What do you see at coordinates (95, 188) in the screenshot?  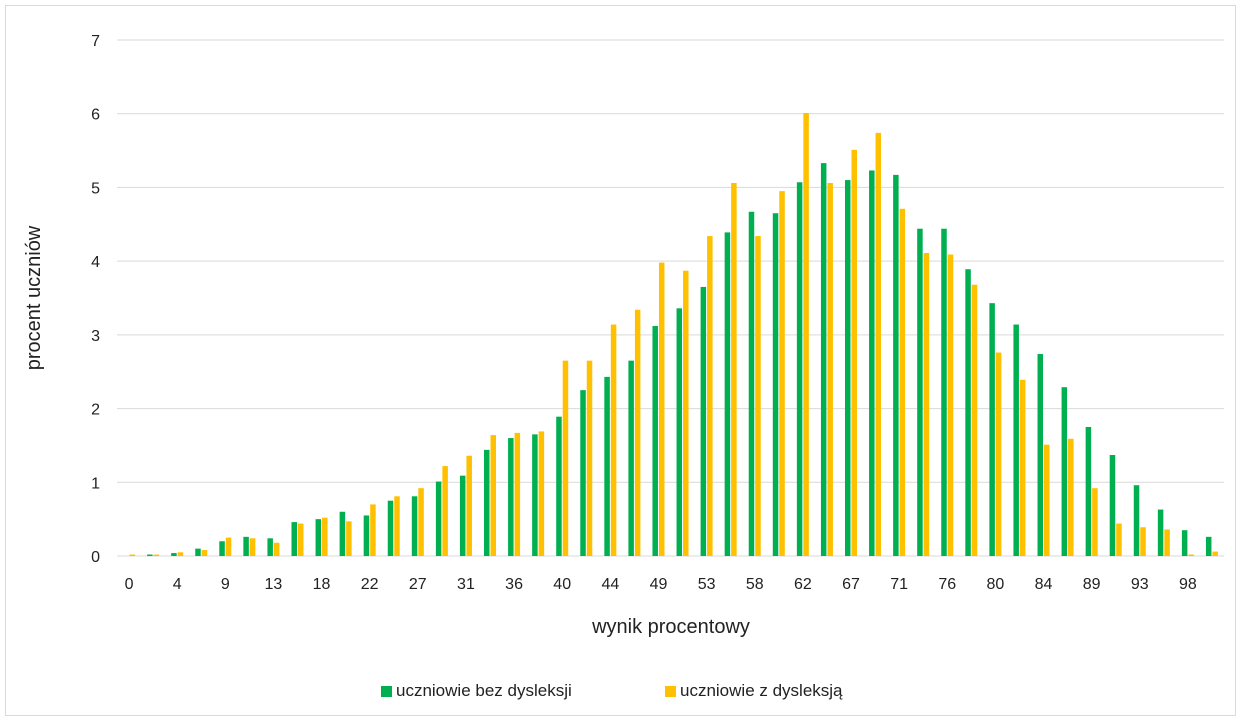 I see `y-tick-label: 5` at bounding box center [95, 188].